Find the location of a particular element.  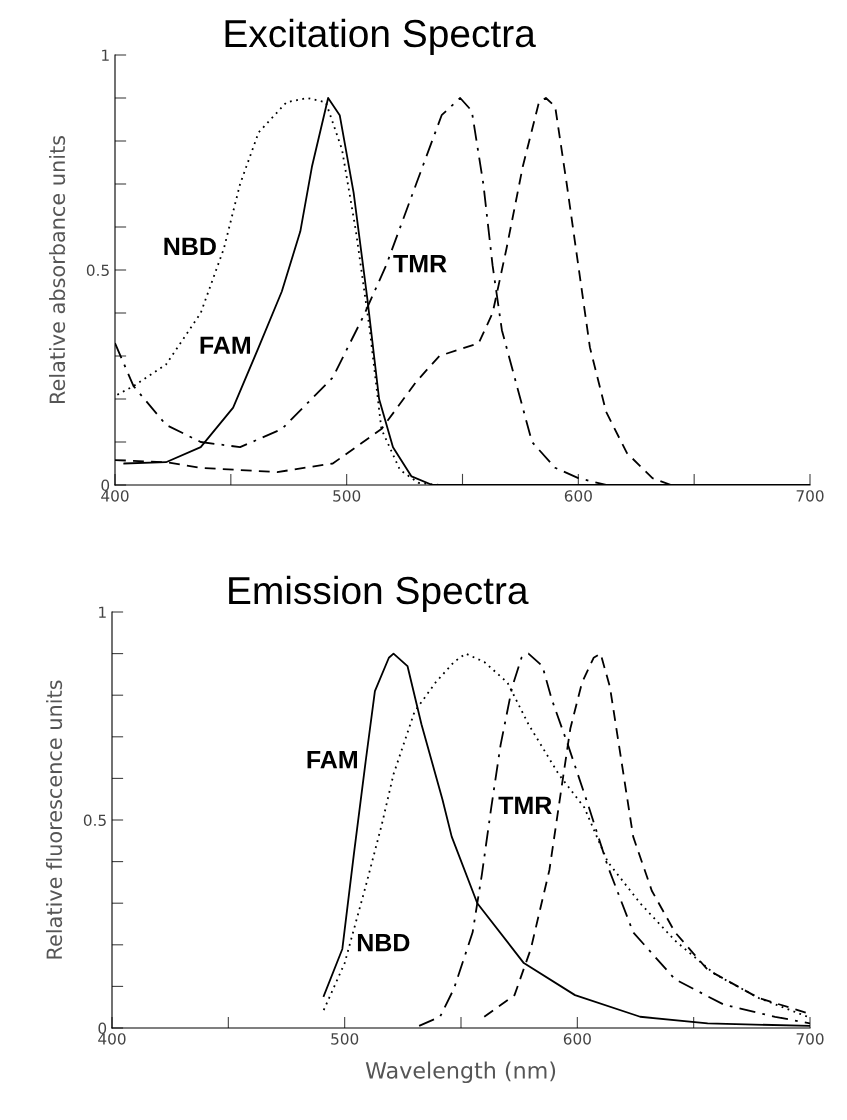

y-axis-title: Relative absorbance units is located at coordinates (57, 269).